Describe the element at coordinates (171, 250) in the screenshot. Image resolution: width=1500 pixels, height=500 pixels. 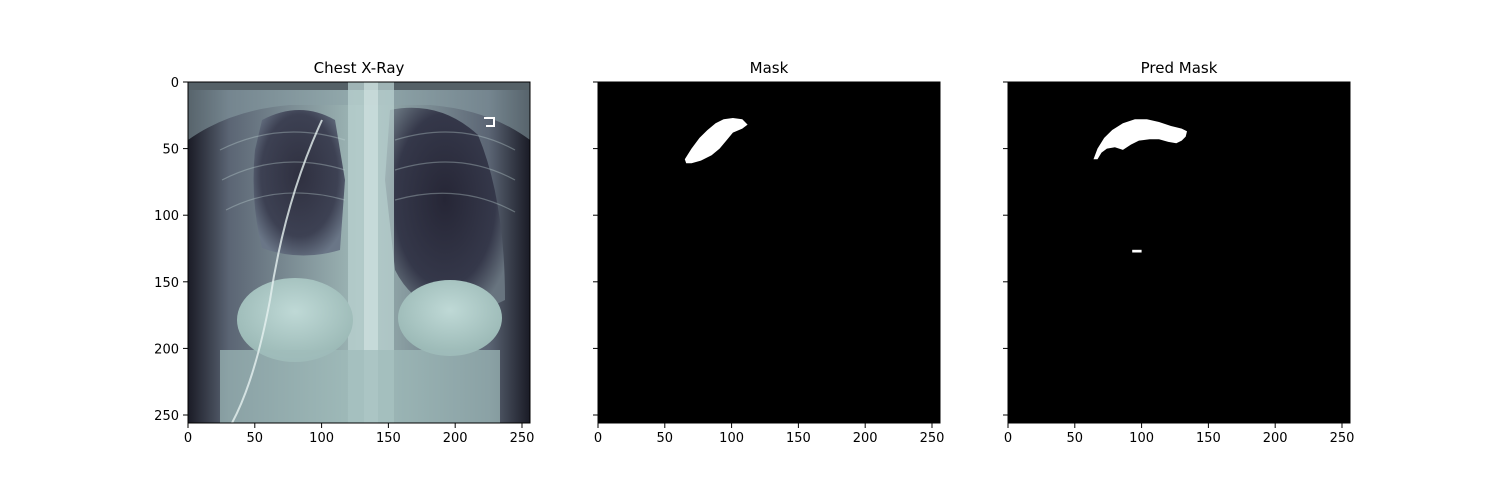
I see `y-axis: 0 50 100 150 200 250` at that location.